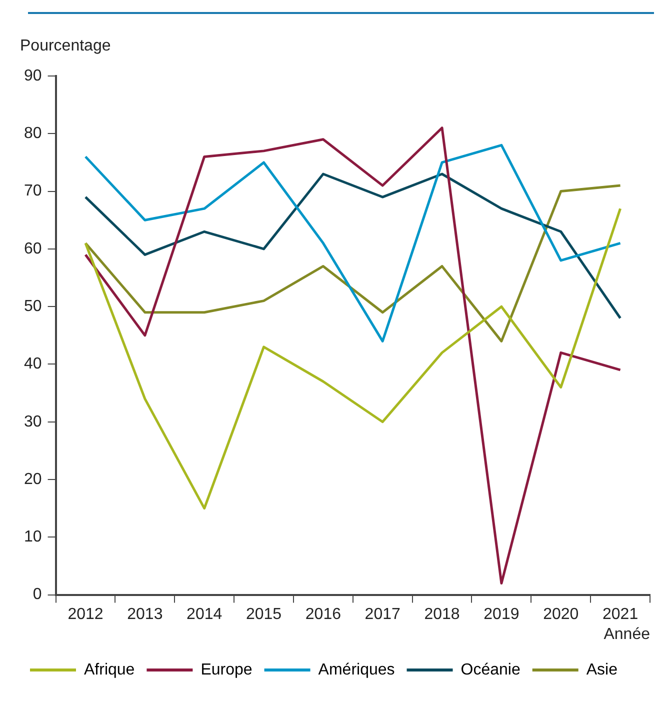 This screenshot has width=664, height=713. Describe the element at coordinates (33, 537) in the screenshot. I see `y-tick-label: 10` at that location.